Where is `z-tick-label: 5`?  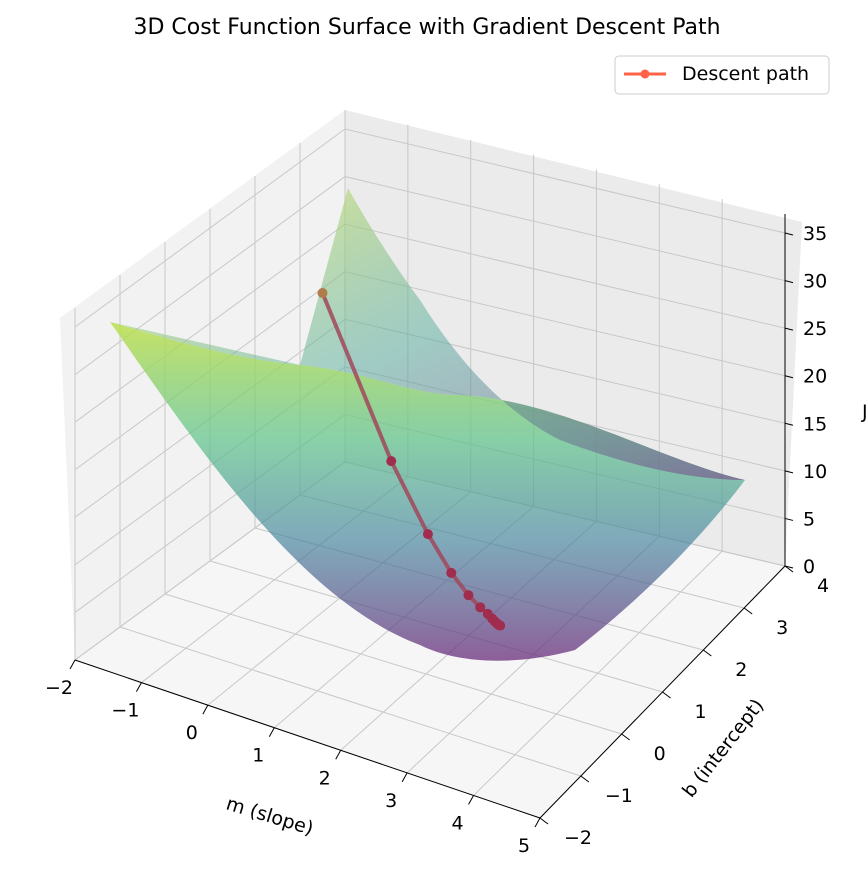 z-tick-label: 5 is located at coordinates (809, 519).